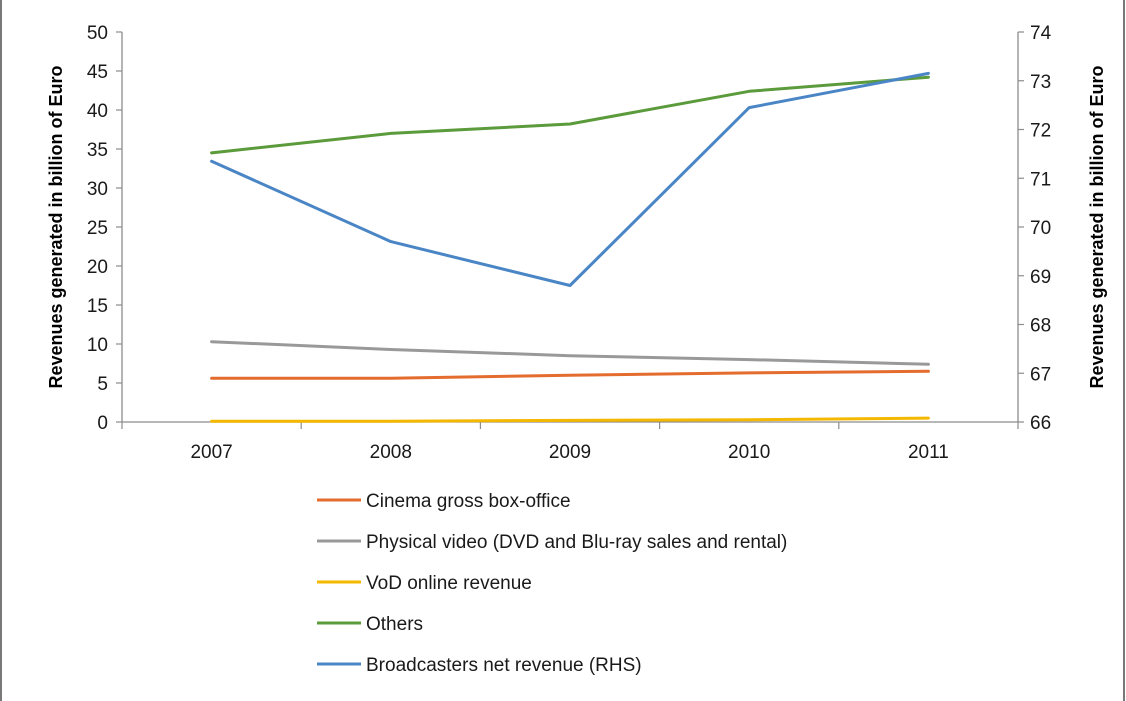  What do you see at coordinates (97, 72) in the screenshot?
I see `y-left-tick-label: 45` at bounding box center [97, 72].